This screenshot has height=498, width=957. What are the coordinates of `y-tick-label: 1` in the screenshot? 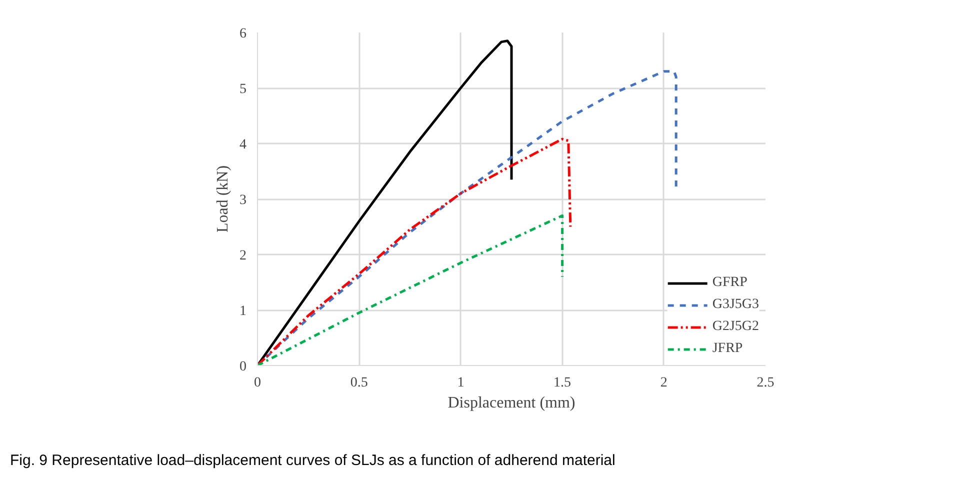 It's located at (243, 311).